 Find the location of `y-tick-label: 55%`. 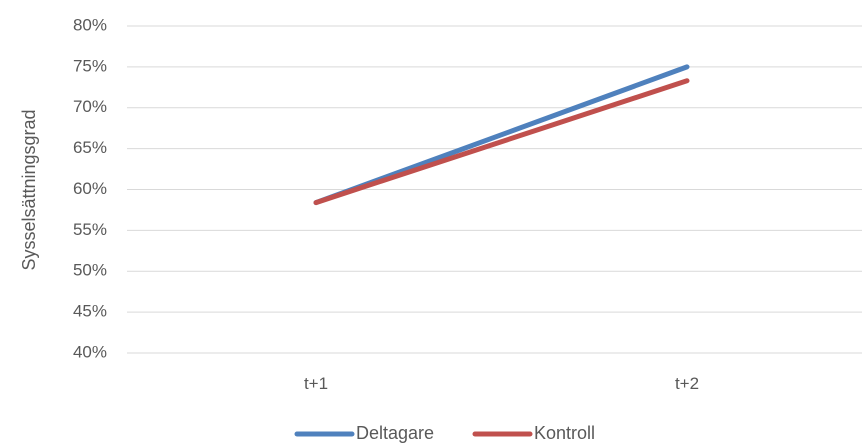

y-tick-label: 55% is located at coordinates (90, 229).